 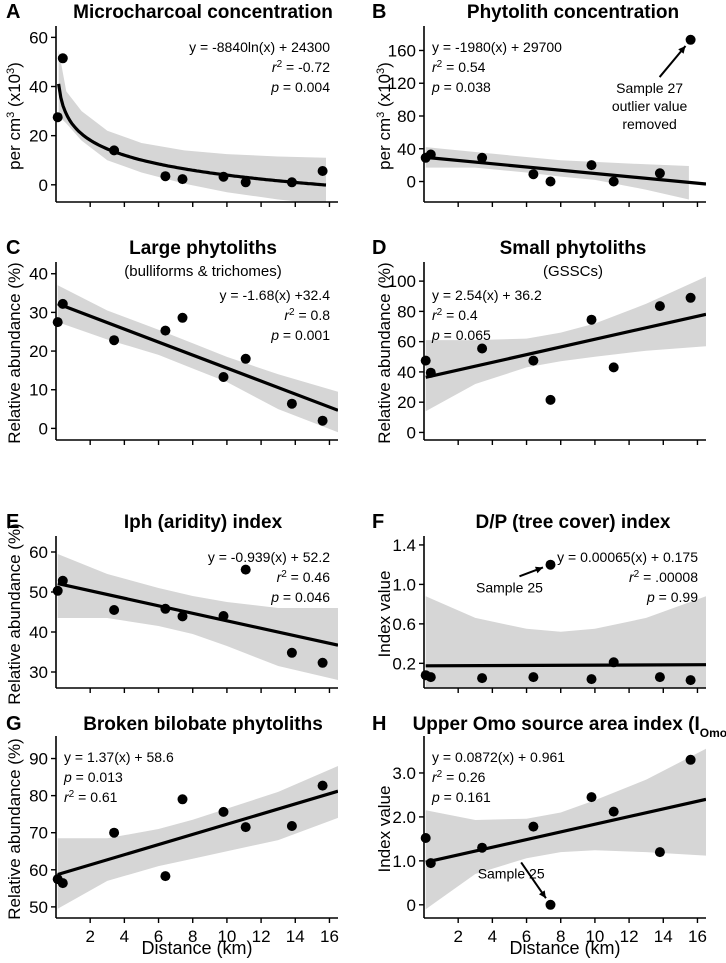 What do you see at coordinates (511, 873) in the screenshot?
I see `panel-h-annotation-text: Sample 25` at bounding box center [511, 873].